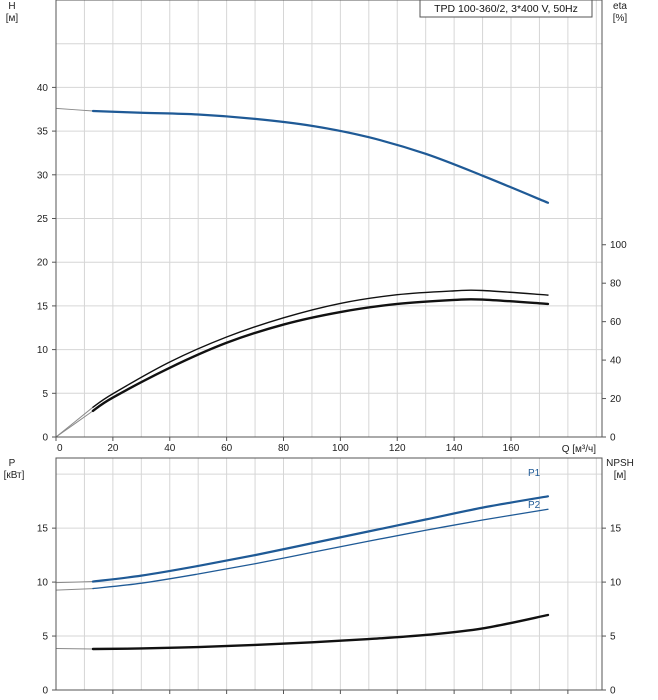 This screenshot has height=700, width=658. Describe the element at coordinates (620, 475) in the screenshot. I see `y2-axis-unit-npsh: [м]` at that location.